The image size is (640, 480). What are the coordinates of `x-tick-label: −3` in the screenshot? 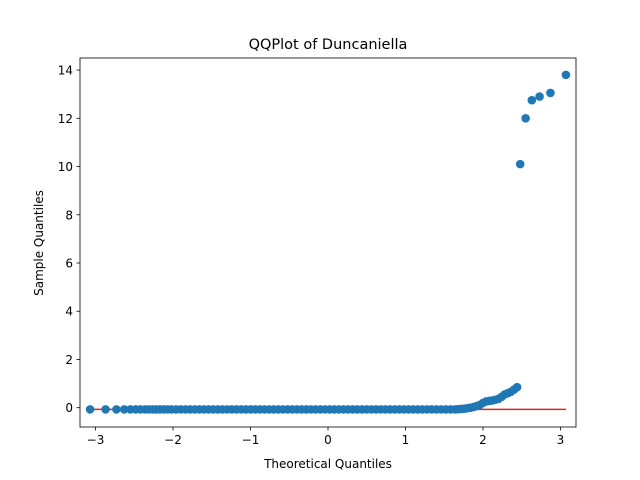 It's located at (96, 440).